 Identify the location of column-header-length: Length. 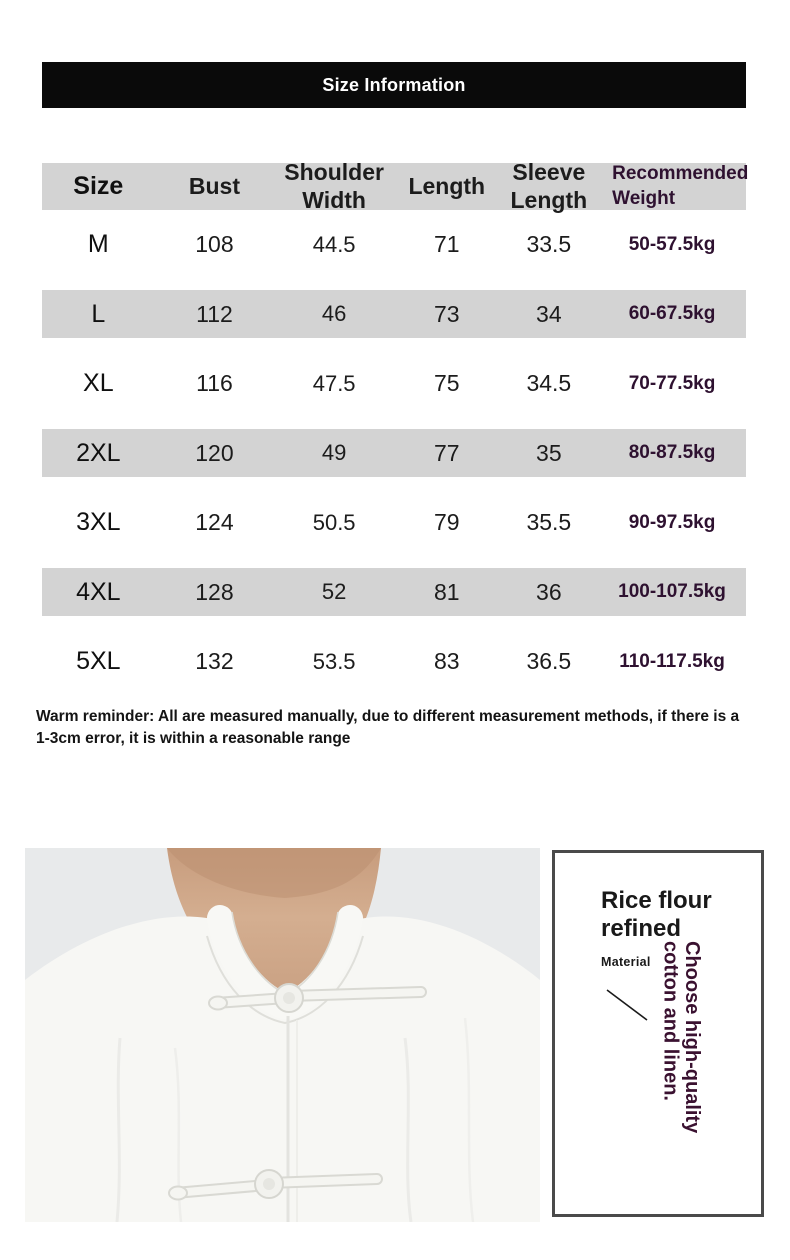
(447, 186).